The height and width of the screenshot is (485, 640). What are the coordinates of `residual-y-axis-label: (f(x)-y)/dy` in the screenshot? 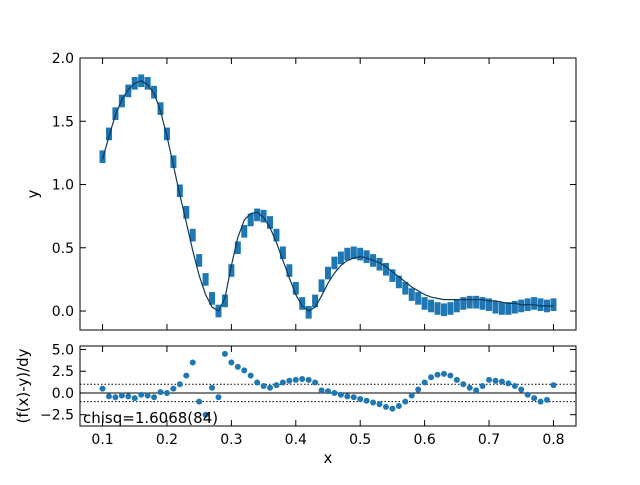 It's located at (23, 385).